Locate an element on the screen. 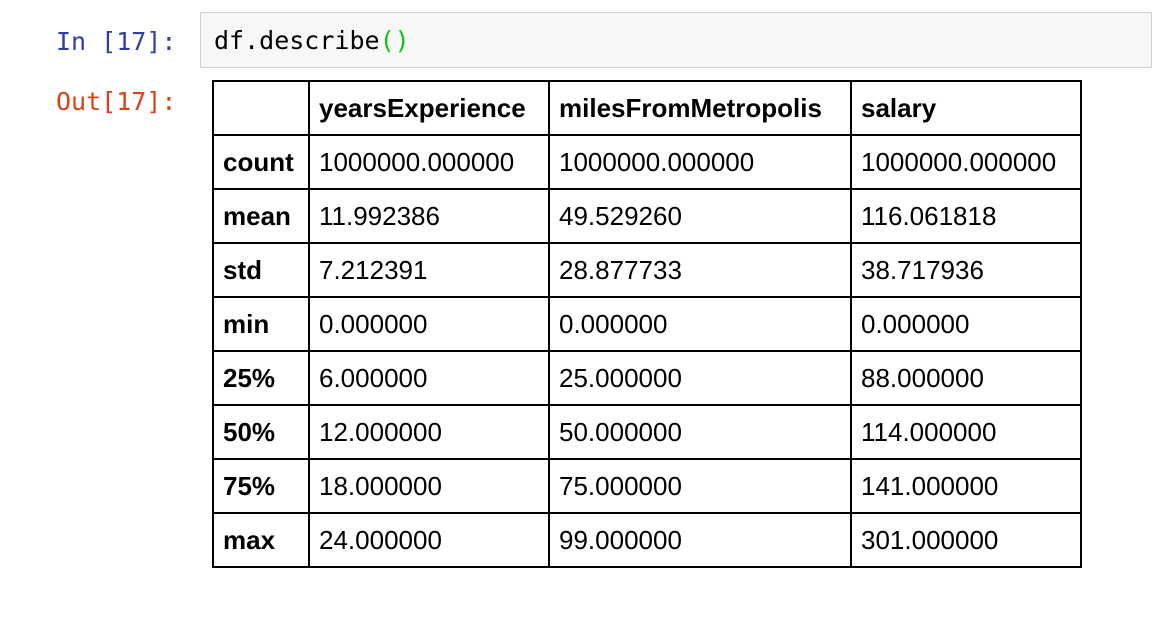  code-text: df.describe is located at coordinates (297, 40).